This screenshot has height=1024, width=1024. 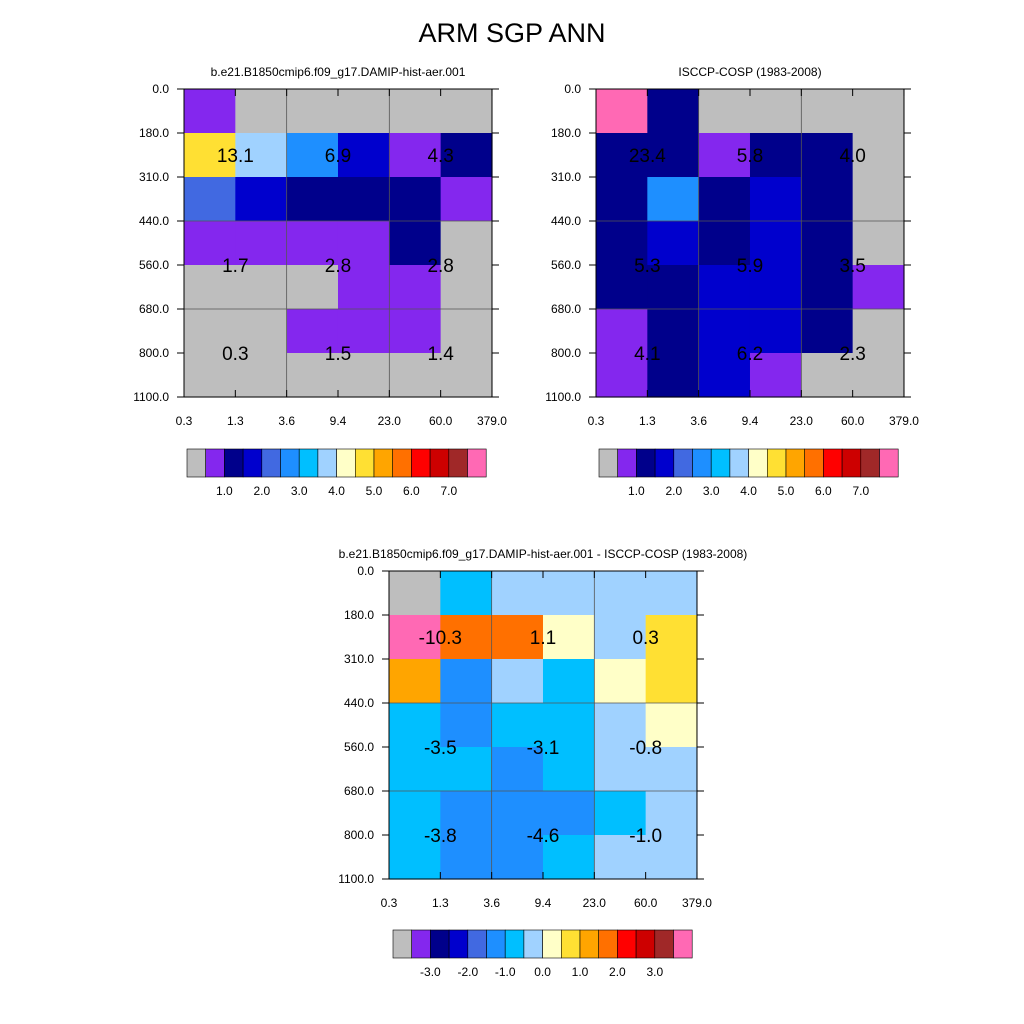 What do you see at coordinates (440, 354) in the screenshot?
I see `group-total-label: 1.4` at bounding box center [440, 354].